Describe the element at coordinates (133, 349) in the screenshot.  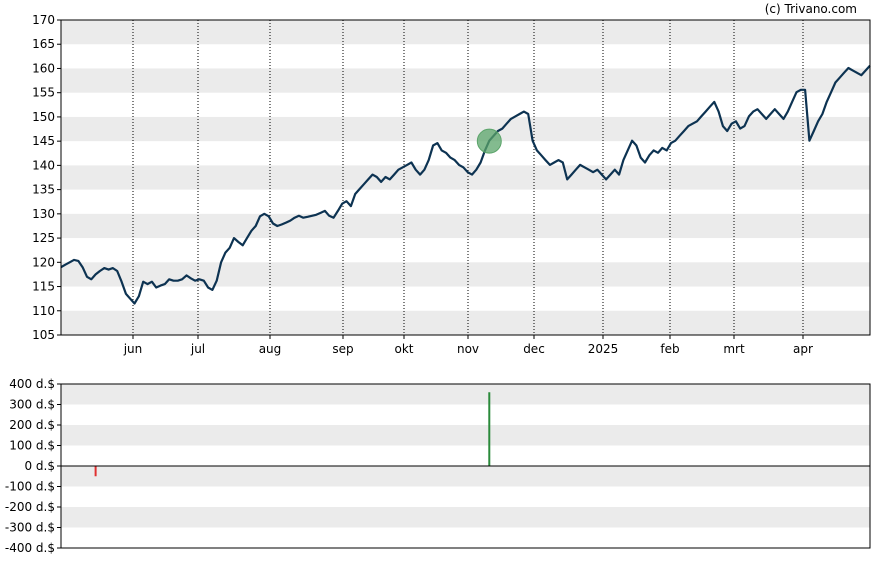
I see `price-x-tick-label: jun` at that location.